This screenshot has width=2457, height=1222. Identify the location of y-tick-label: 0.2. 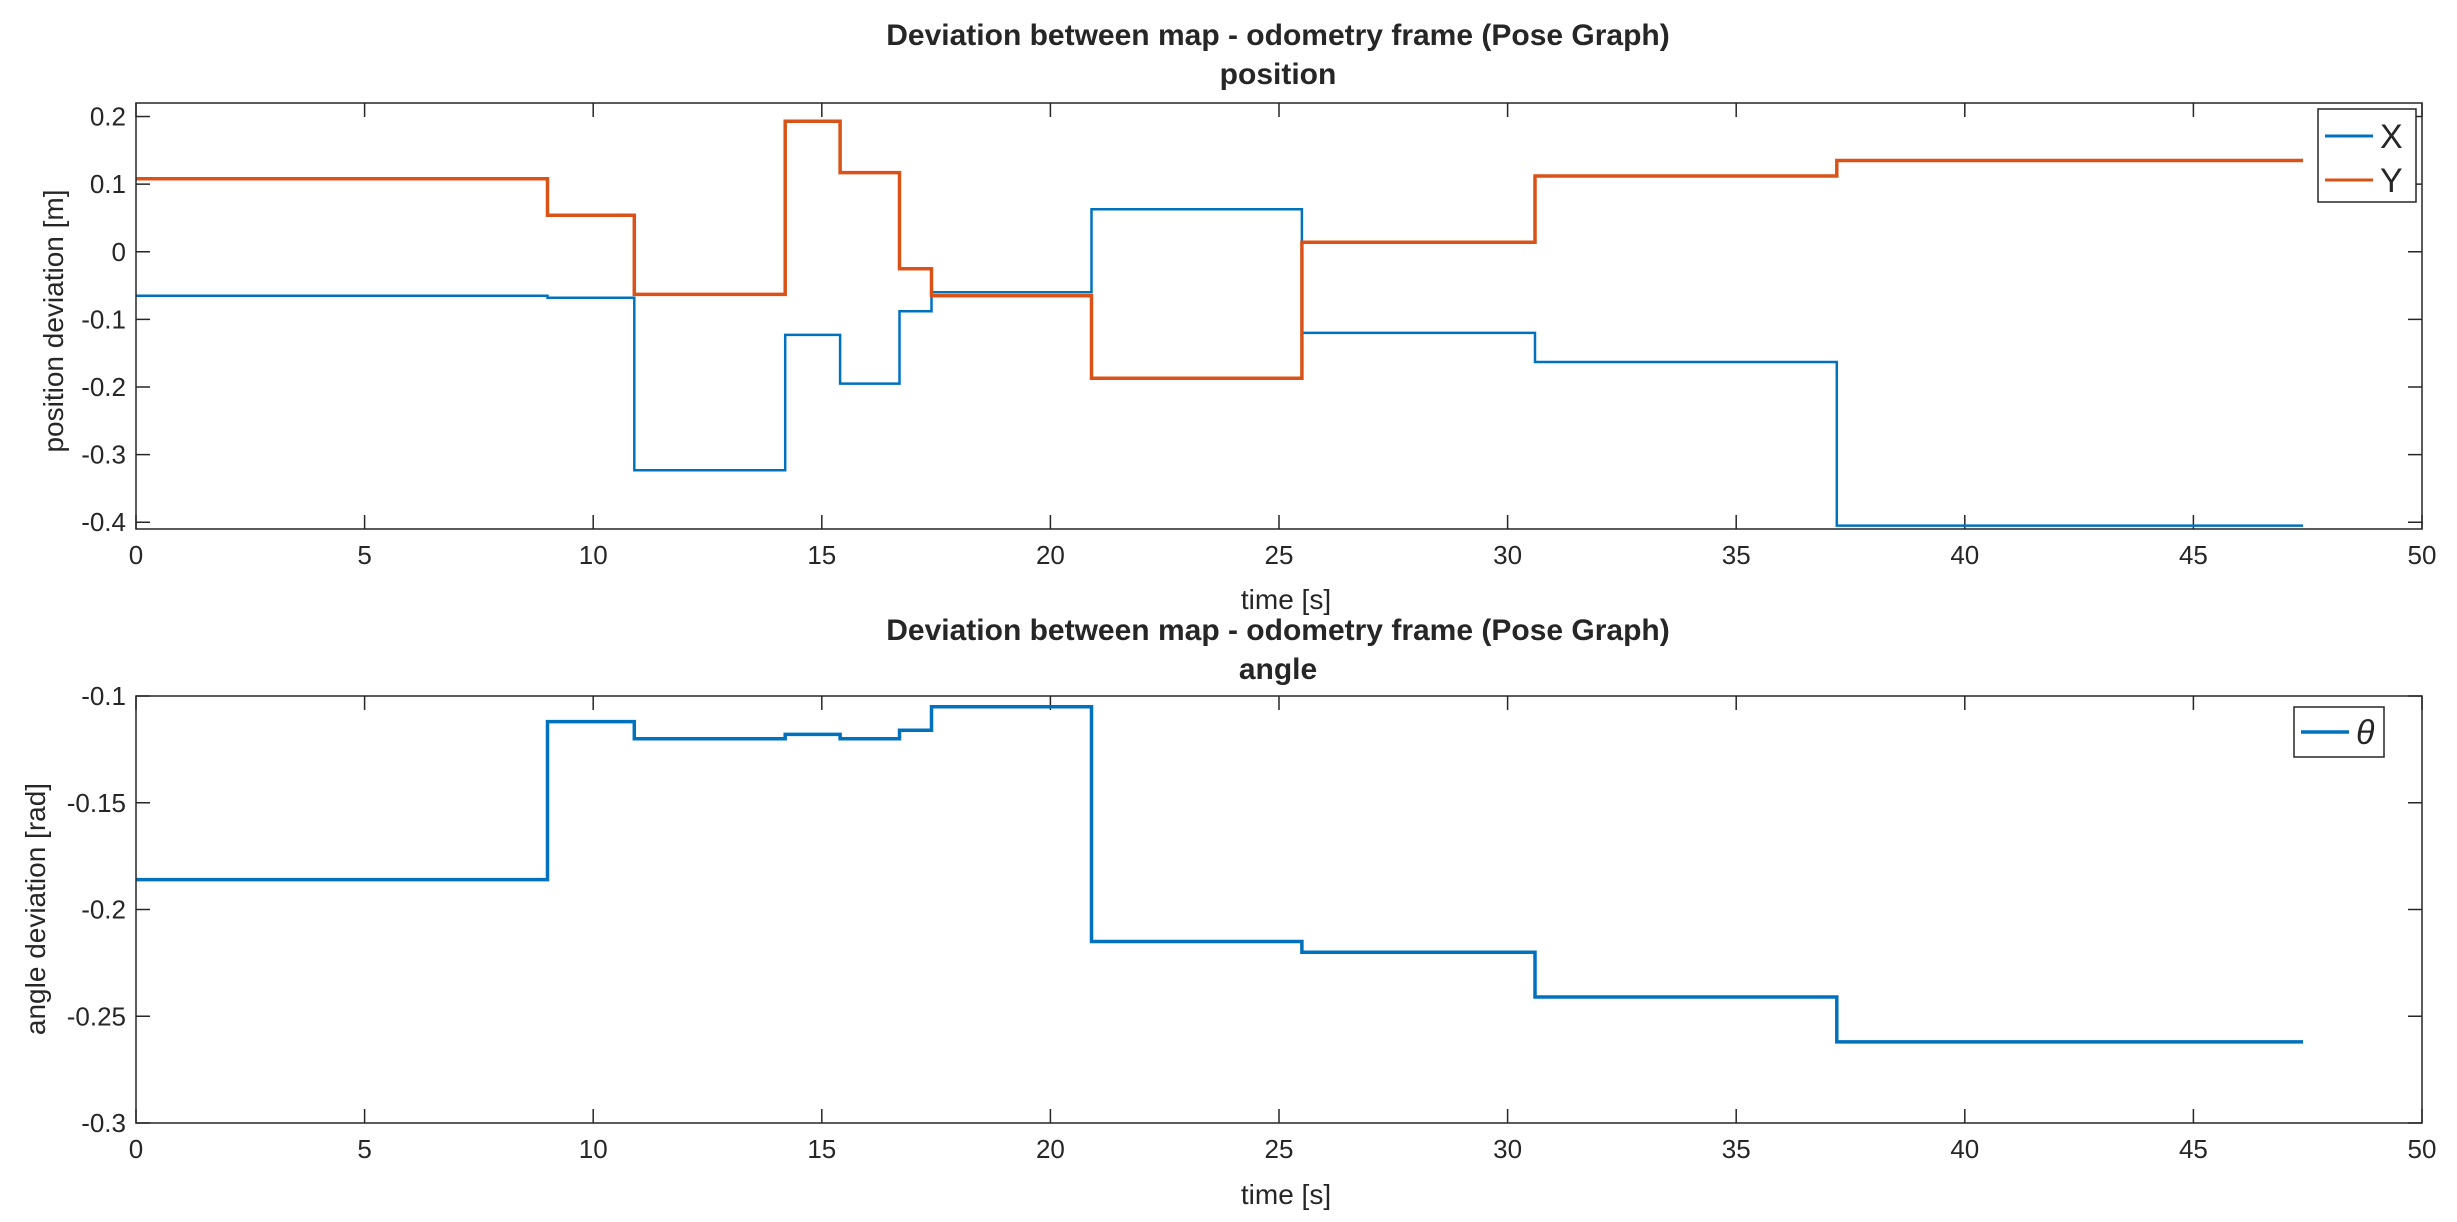
(108, 117).